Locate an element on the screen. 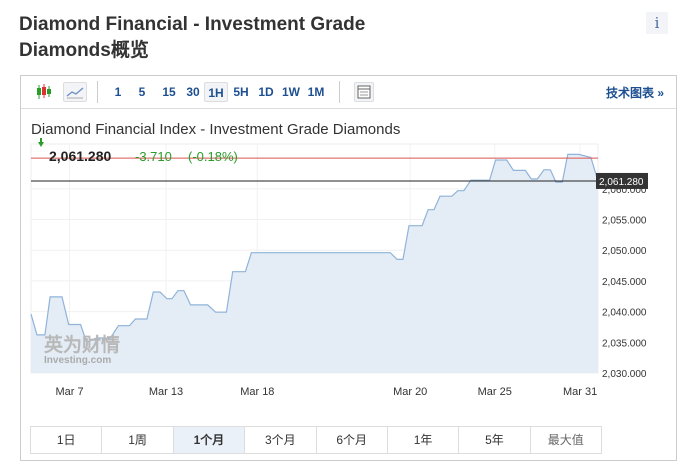 This screenshot has height=473, width=687. price-tag is located at coordinates (622, 180).